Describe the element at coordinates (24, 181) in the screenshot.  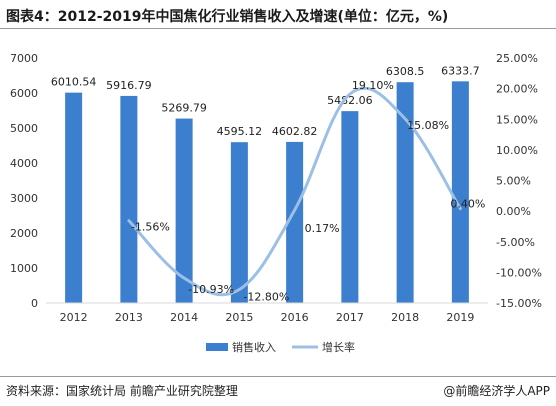
I see `left-axis: 0 1000 2000 3000 4000 5000 6000 7000` at that location.